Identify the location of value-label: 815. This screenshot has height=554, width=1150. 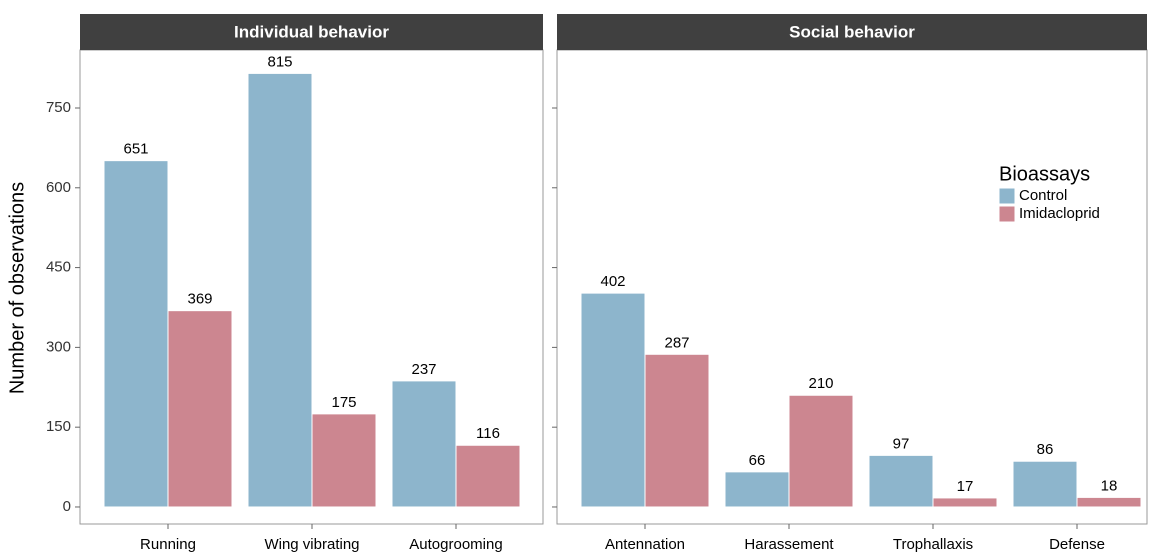
(279, 61).